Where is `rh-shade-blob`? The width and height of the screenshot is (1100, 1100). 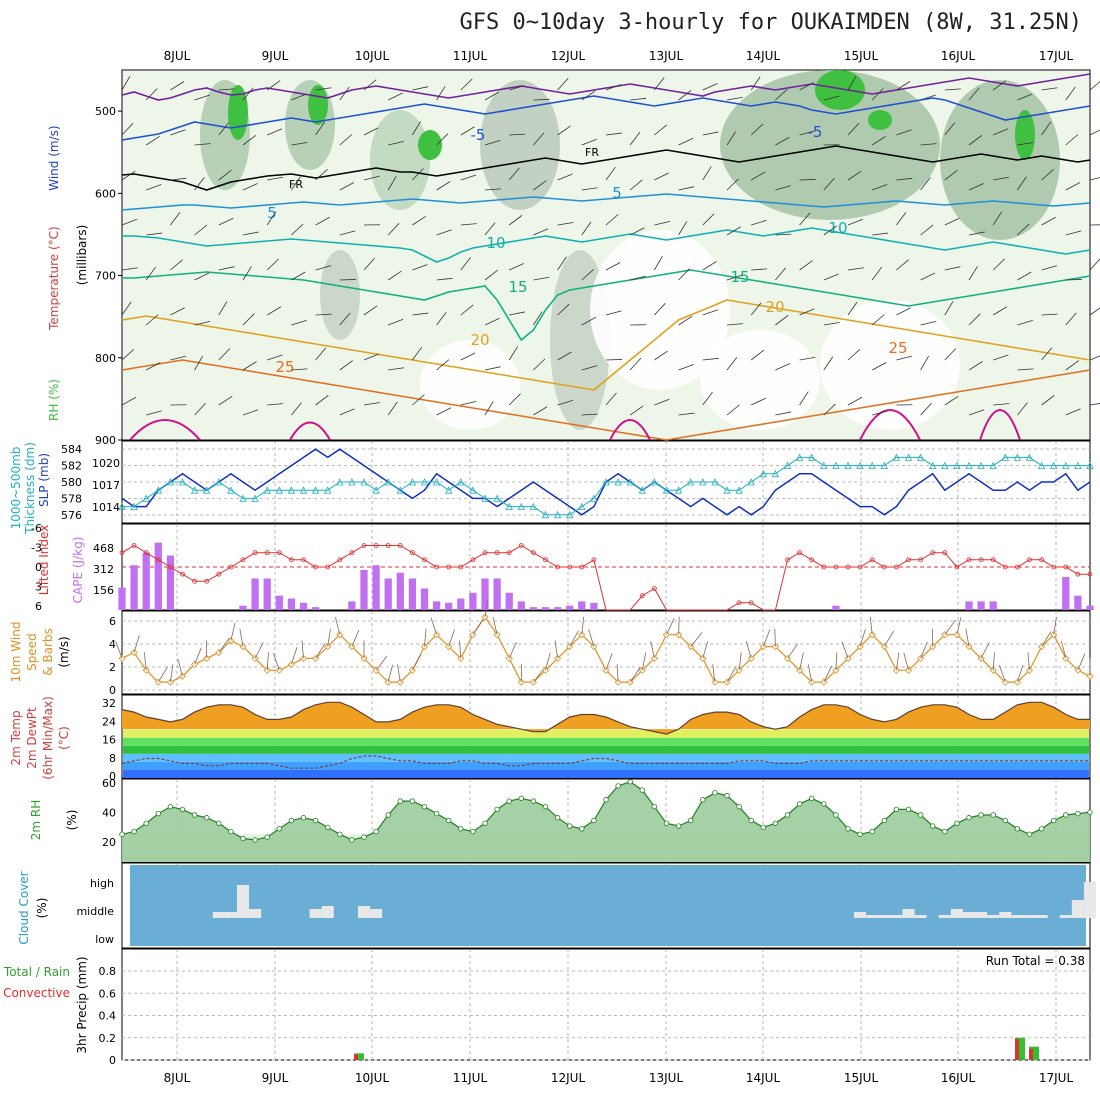 rh-shade-blob is located at coordinates (340, 295).